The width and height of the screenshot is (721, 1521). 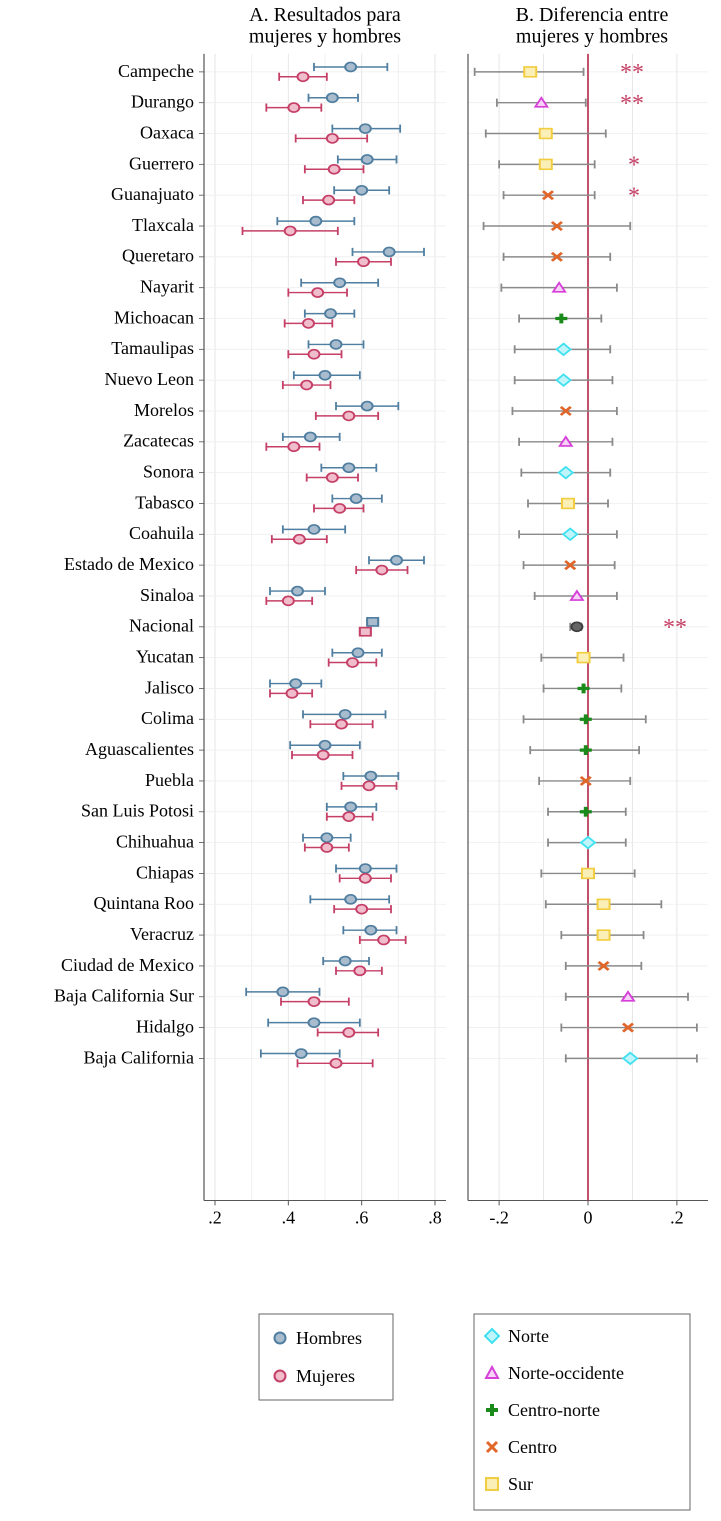 I want to click on legend-marker-plus, so click(x=492, y=1410).